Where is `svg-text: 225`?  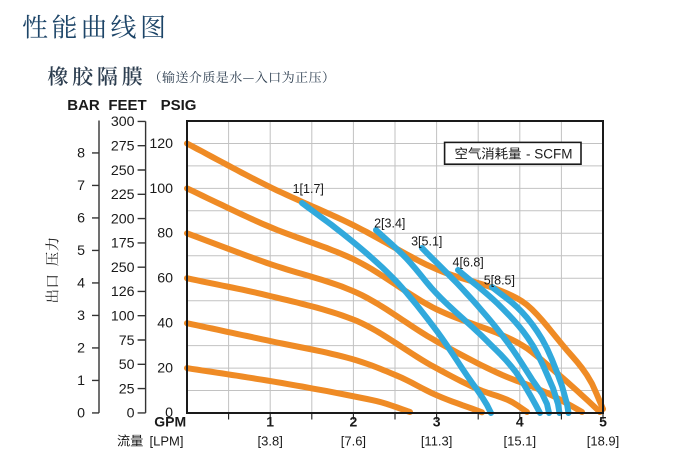
svg-text: 225 is located at coordinates (123, 195).